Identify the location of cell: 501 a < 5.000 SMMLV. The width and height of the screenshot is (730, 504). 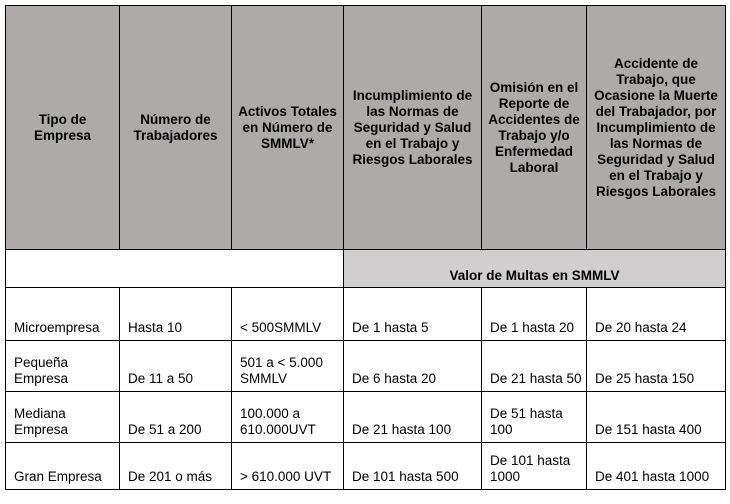
(287, 366).